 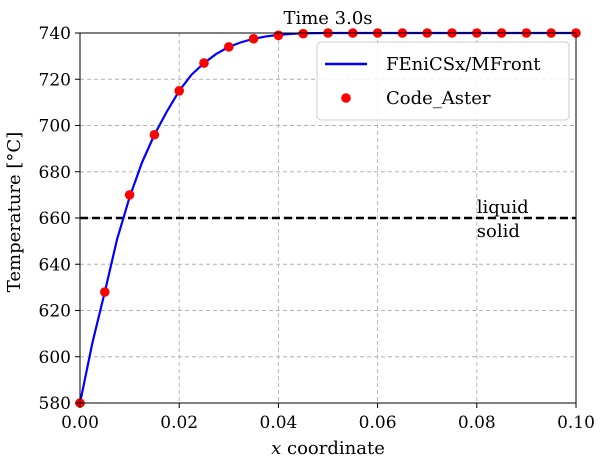 I want to click on x-axis-label-variable: x, so click(x=276, y=448).